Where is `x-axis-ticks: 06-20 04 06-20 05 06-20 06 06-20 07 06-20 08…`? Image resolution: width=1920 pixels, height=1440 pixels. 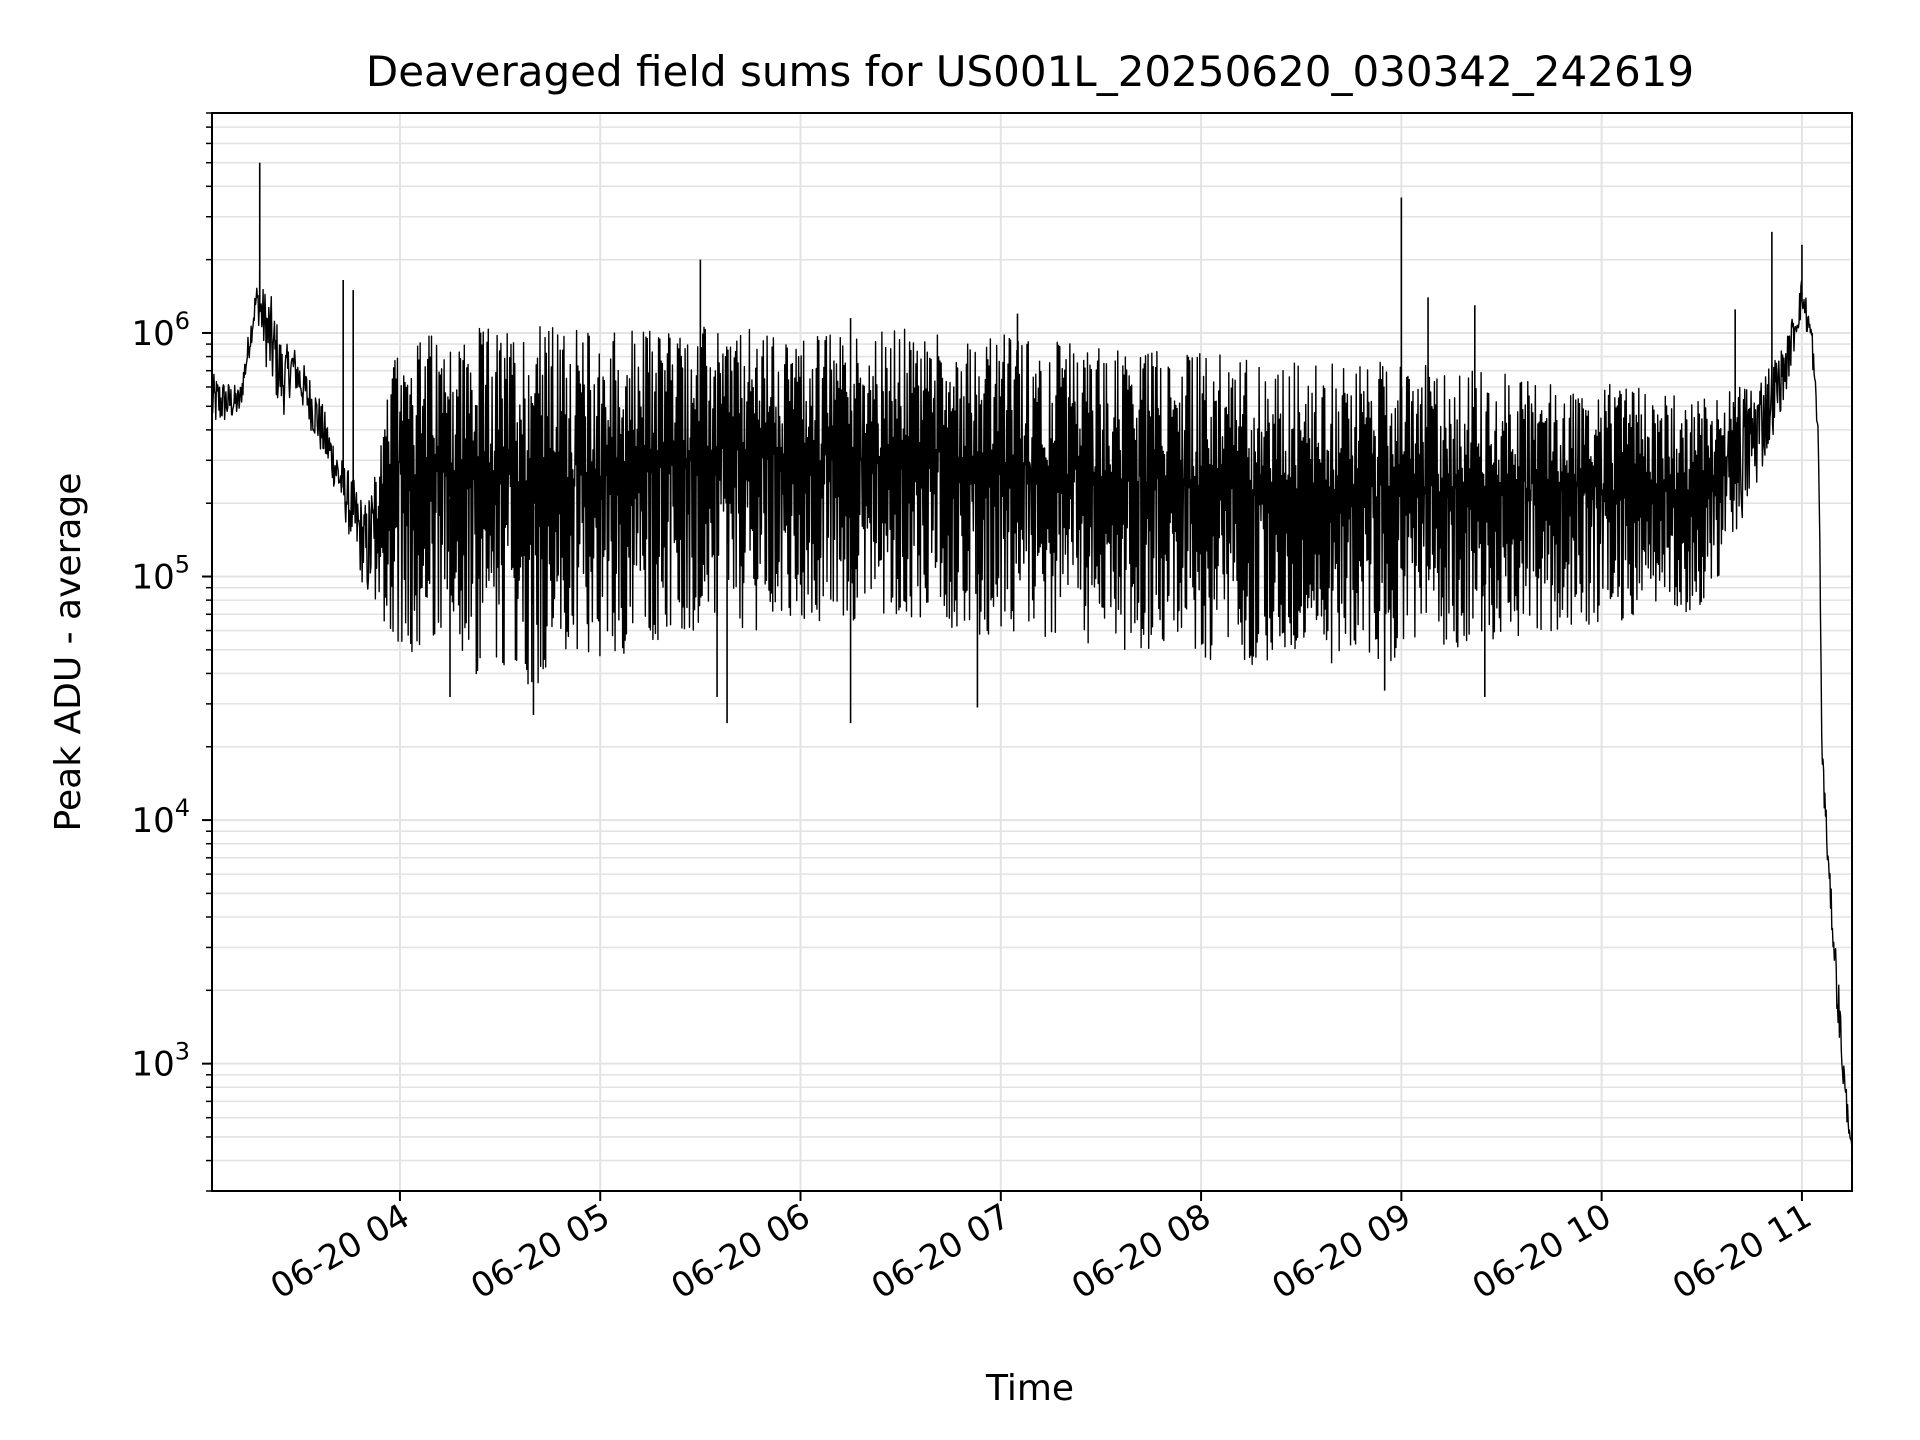
x-axis-ticks: 06-20 04 06-20 05 06-20 06 06-20 07 06-20 08… is located at coordinates (1041, 1249).